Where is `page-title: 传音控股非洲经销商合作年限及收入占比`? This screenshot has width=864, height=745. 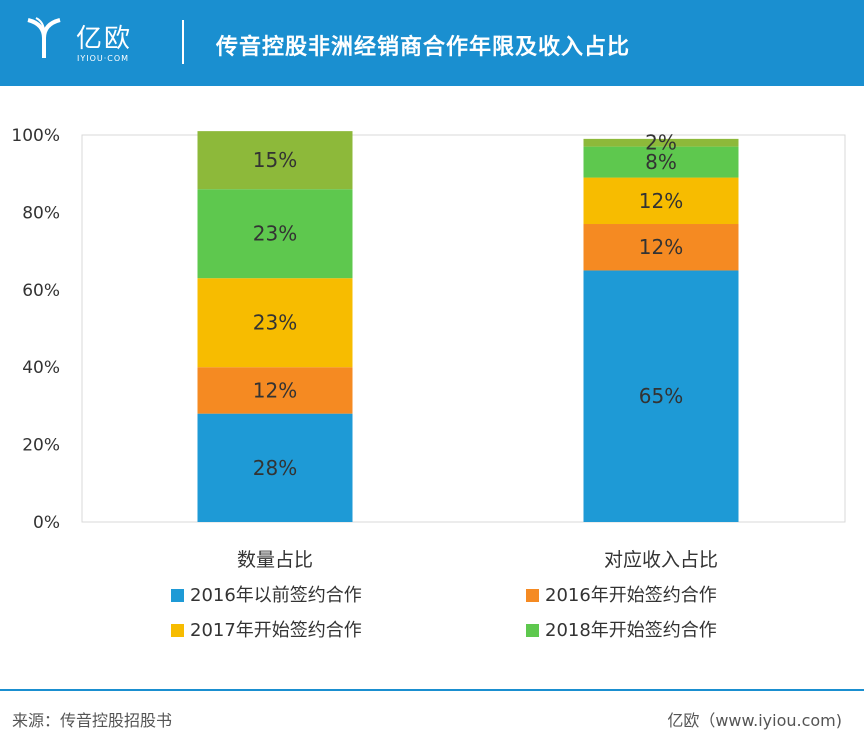 page-title: 传音控股非洲经销商合作年限及收入占比 is located at coordinates (423, 47).